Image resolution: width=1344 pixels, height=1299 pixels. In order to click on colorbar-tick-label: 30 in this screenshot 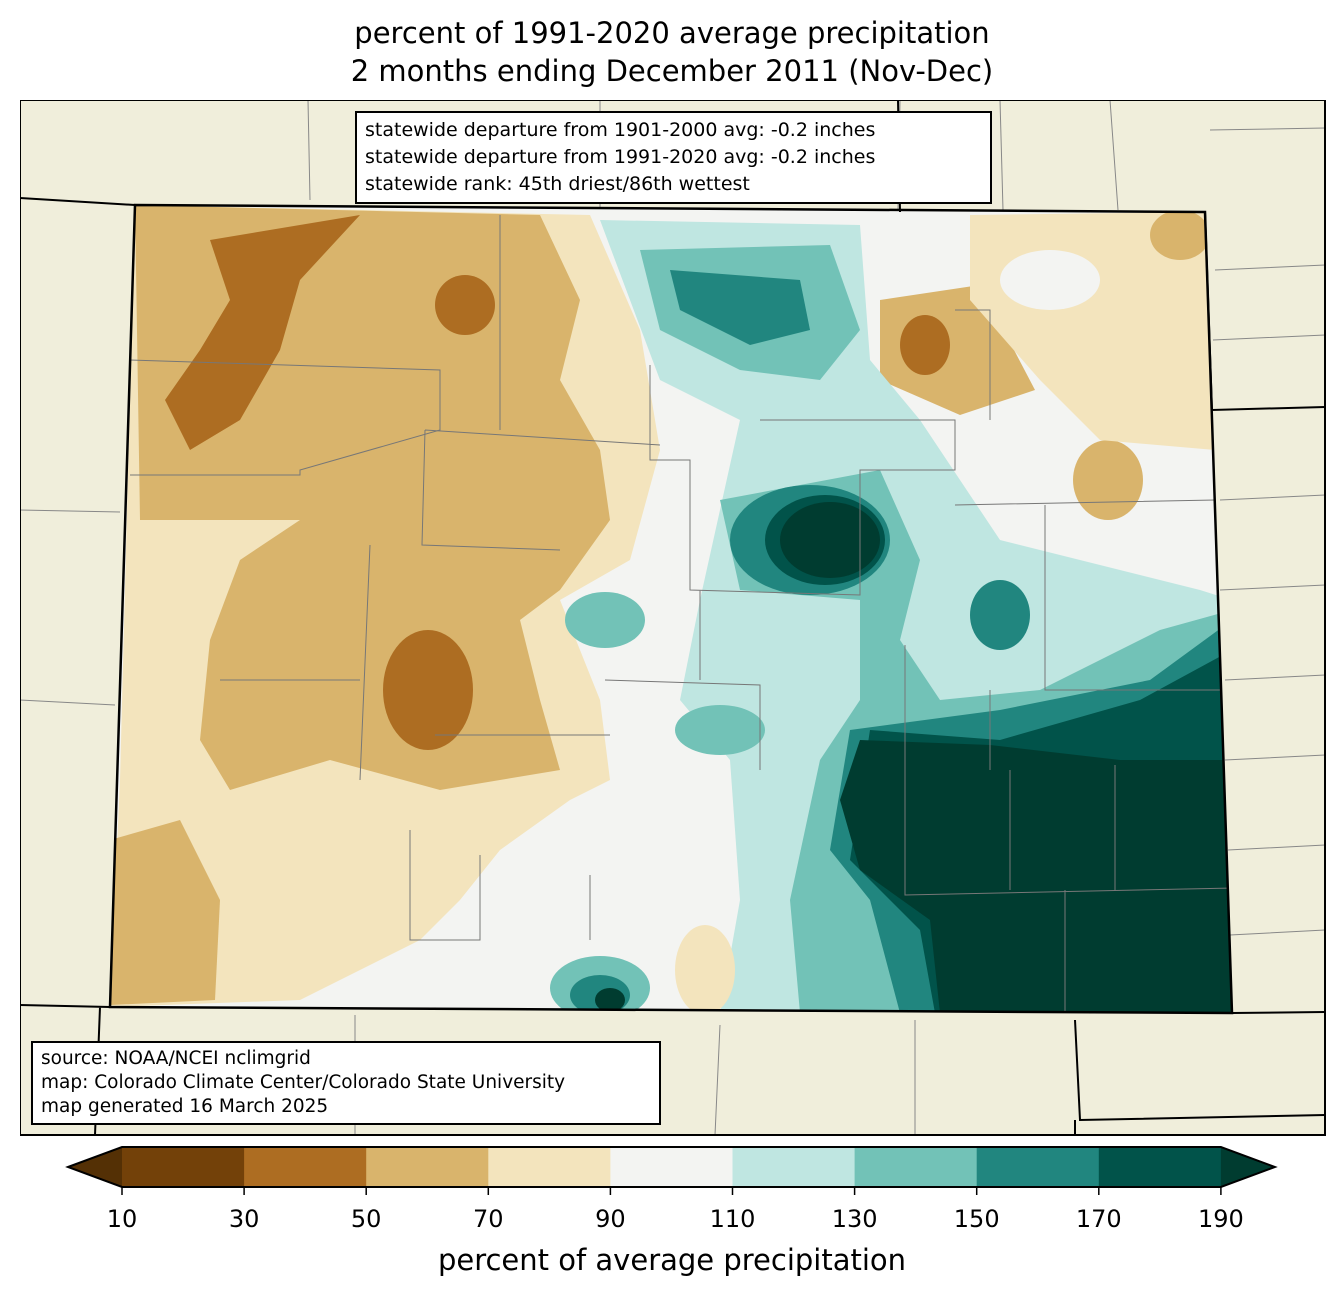, I will do `click(244, 1219)`.